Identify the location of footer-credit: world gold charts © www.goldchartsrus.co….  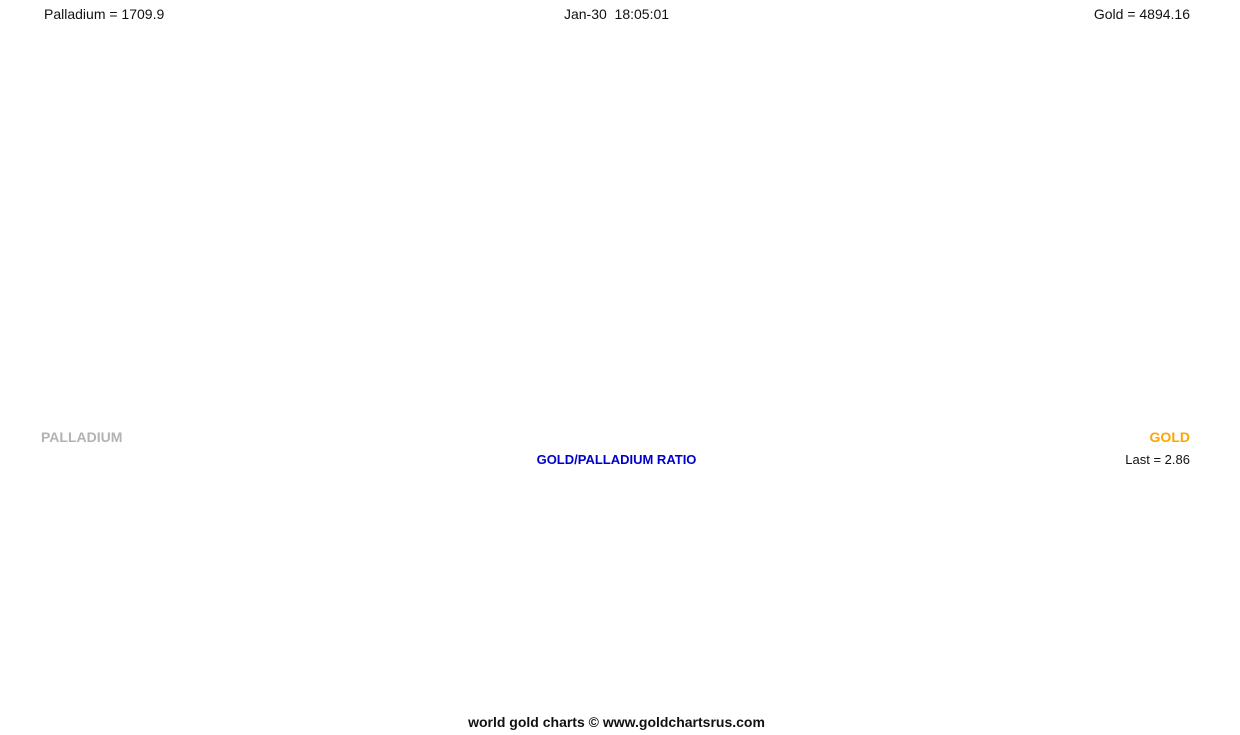
(616, 722).